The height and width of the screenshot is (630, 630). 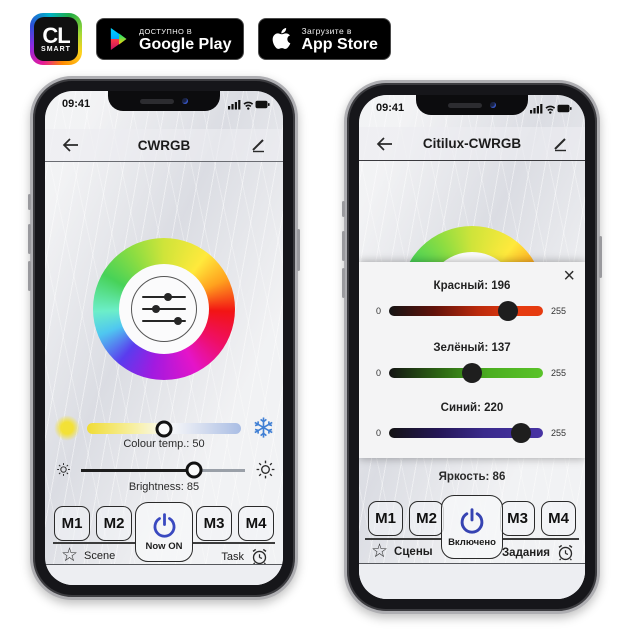 I want to click on green-min: 0, so click(x=378, y=373).